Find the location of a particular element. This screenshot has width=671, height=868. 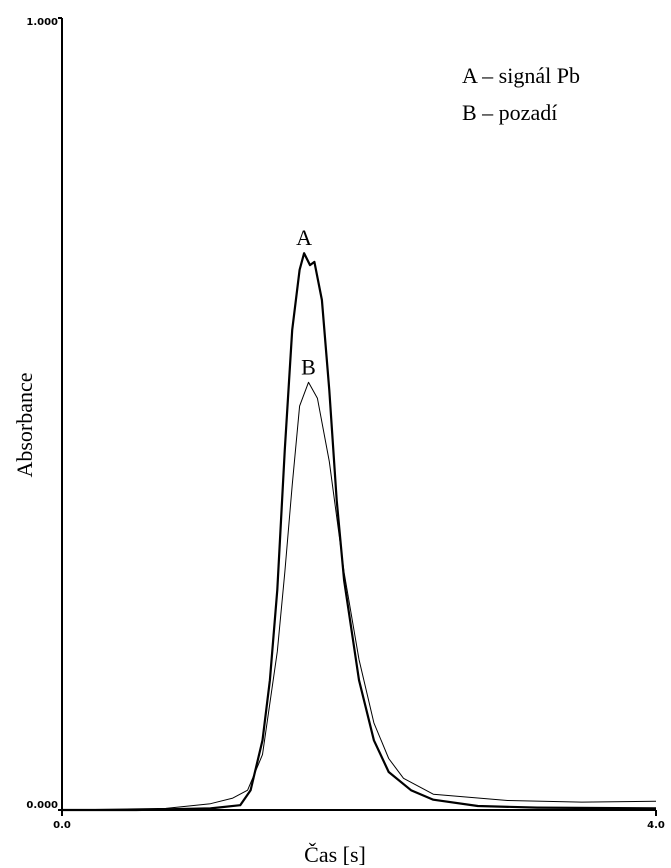

x-tick-label: 4.0 is located at coordinates (656, 825).